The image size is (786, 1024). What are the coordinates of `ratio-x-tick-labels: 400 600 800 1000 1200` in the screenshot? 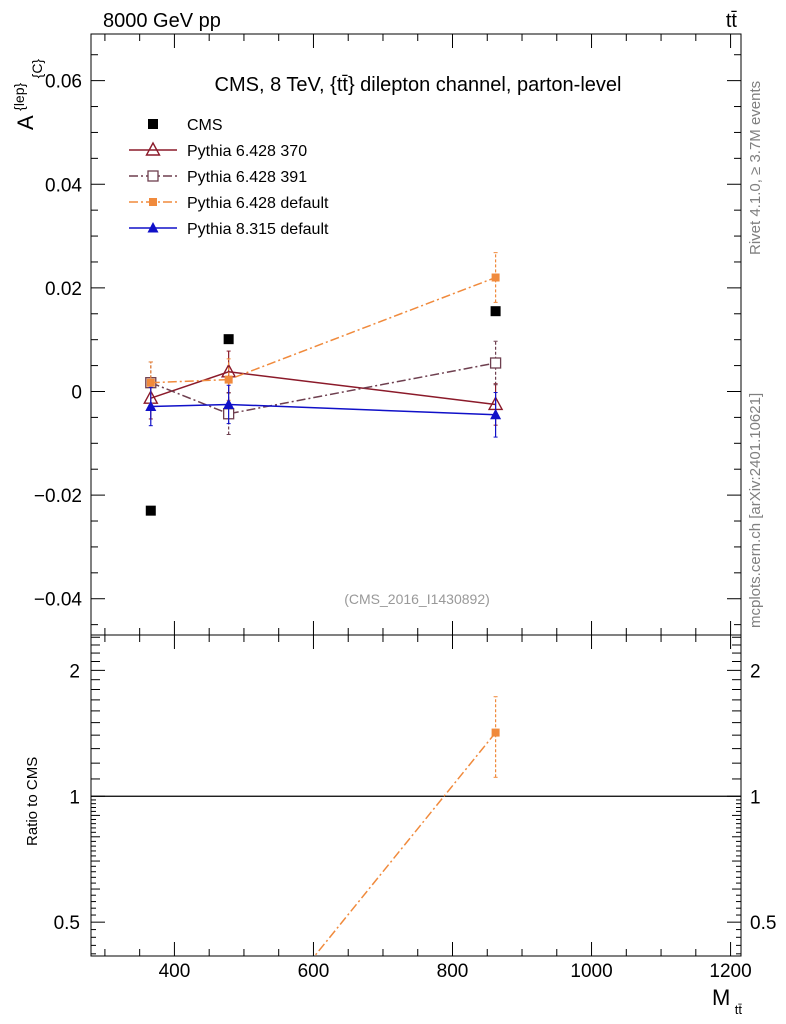 It's located at (455, 971).